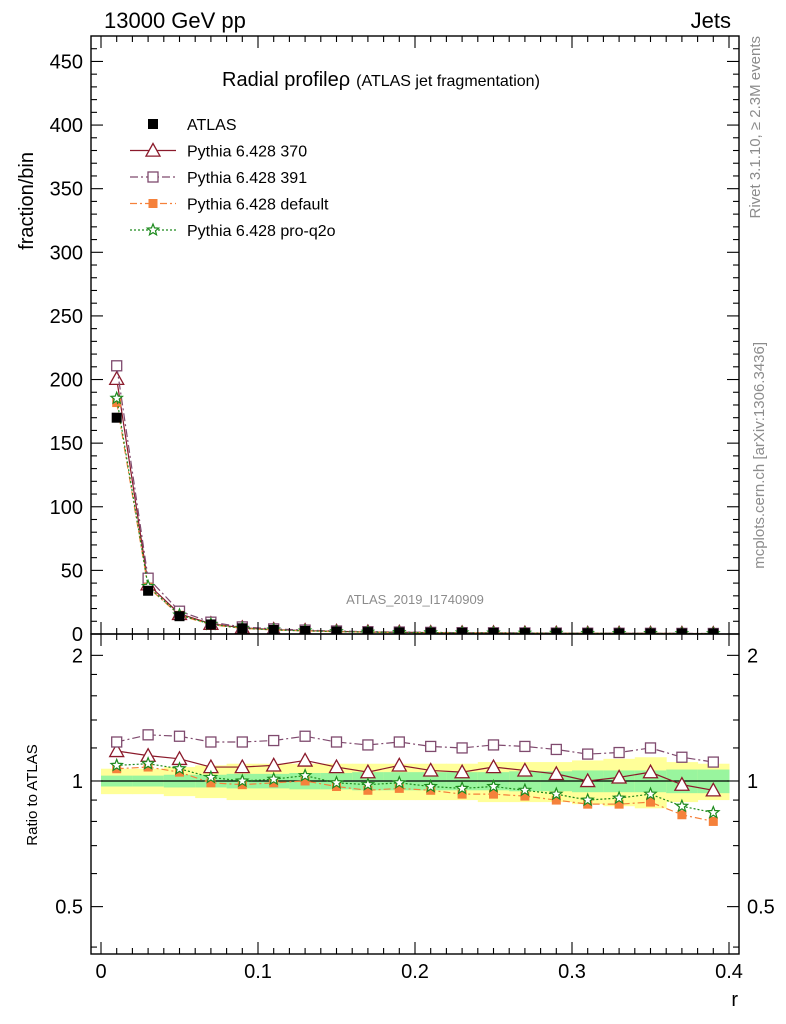 The height and width of the screenshot is (1024, 786). I want to click on y-tick-label: 200, so click(66, 381).